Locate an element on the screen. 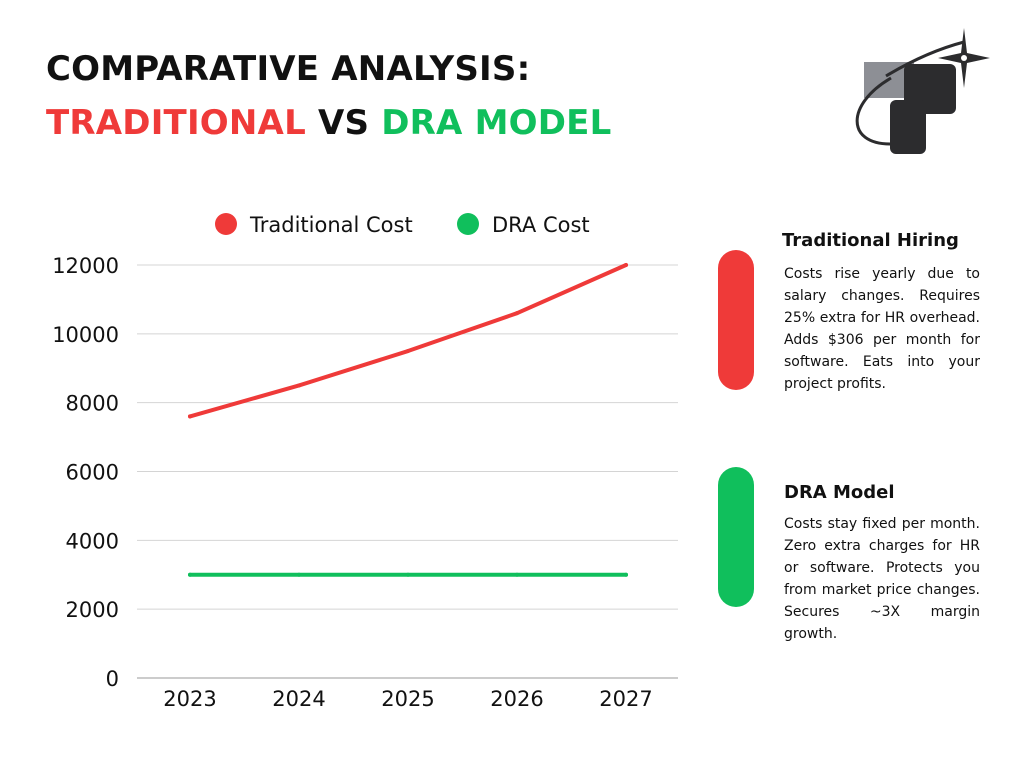 The image size is (1024, 768). x-tick-label: 2026 is located at coordinates (516, 699).